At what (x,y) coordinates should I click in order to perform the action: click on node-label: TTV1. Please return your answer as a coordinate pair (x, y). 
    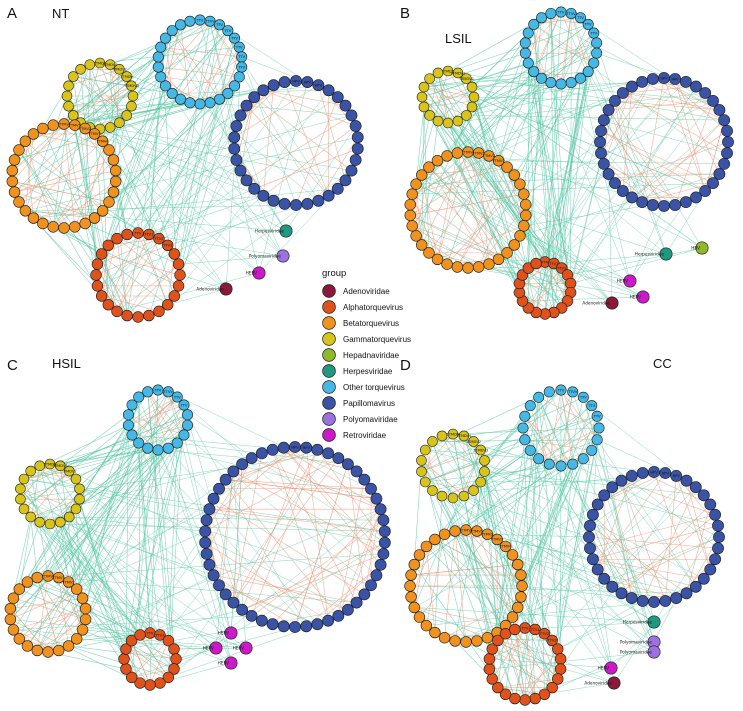
    Looking at the image, I should click on (553, 264).